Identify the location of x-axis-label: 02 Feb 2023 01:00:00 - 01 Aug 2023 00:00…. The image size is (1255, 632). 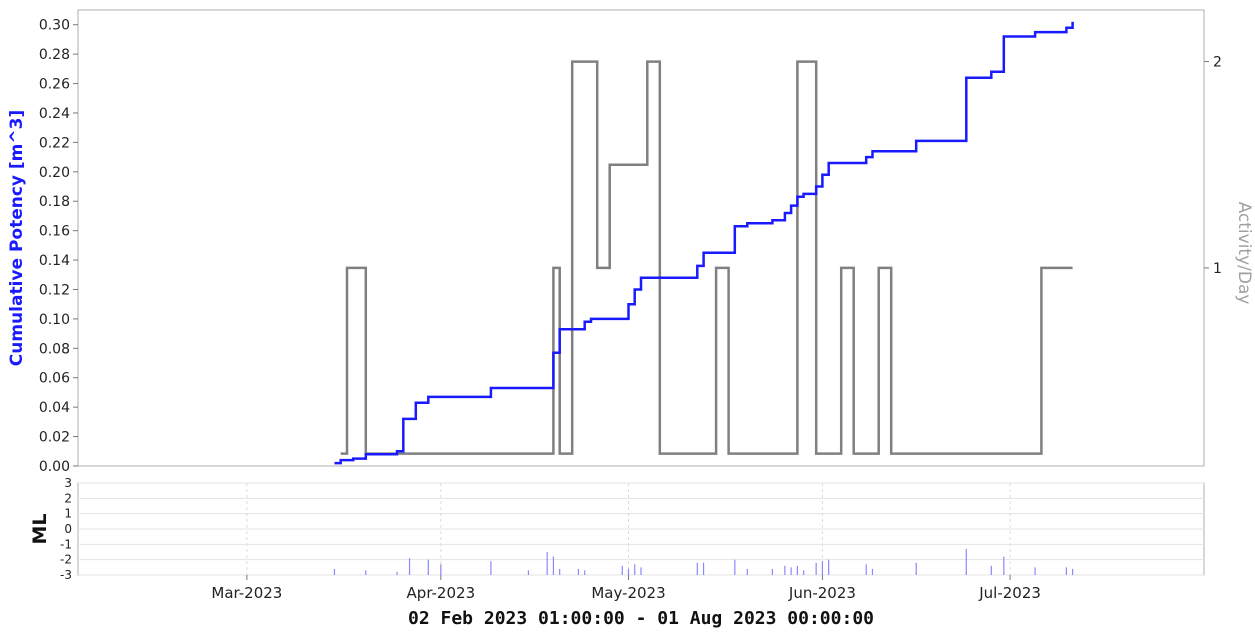
(641, 618).